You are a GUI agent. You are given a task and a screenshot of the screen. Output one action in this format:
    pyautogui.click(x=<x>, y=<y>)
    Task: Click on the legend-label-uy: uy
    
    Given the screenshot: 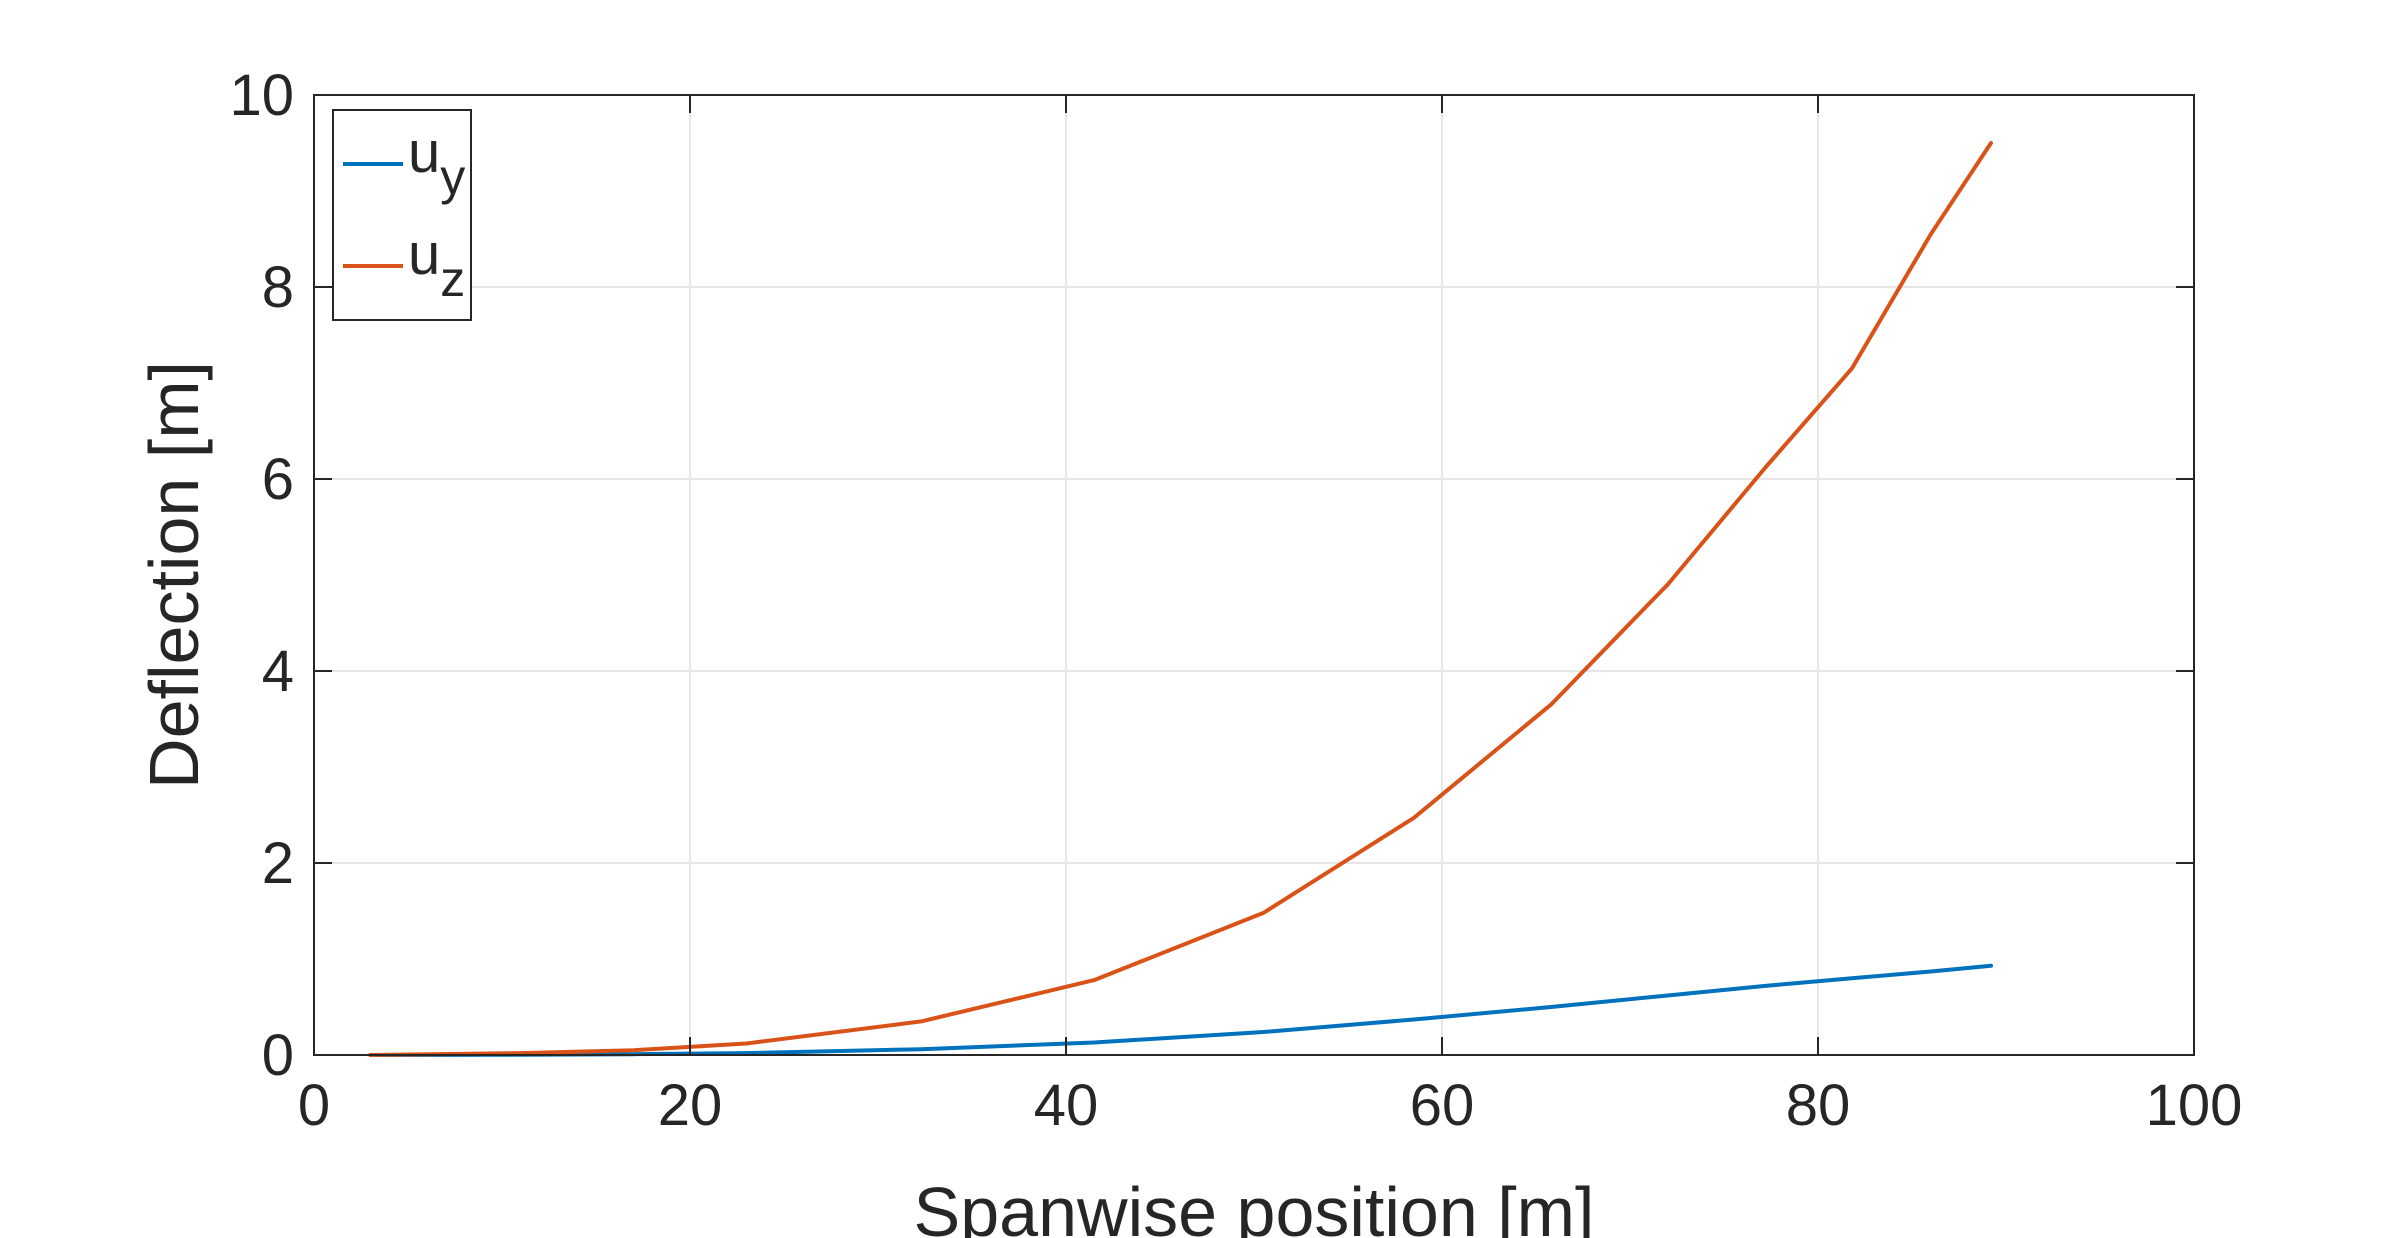 What is the action you would take?
    pyautogui.click(x=436, y=162)
    